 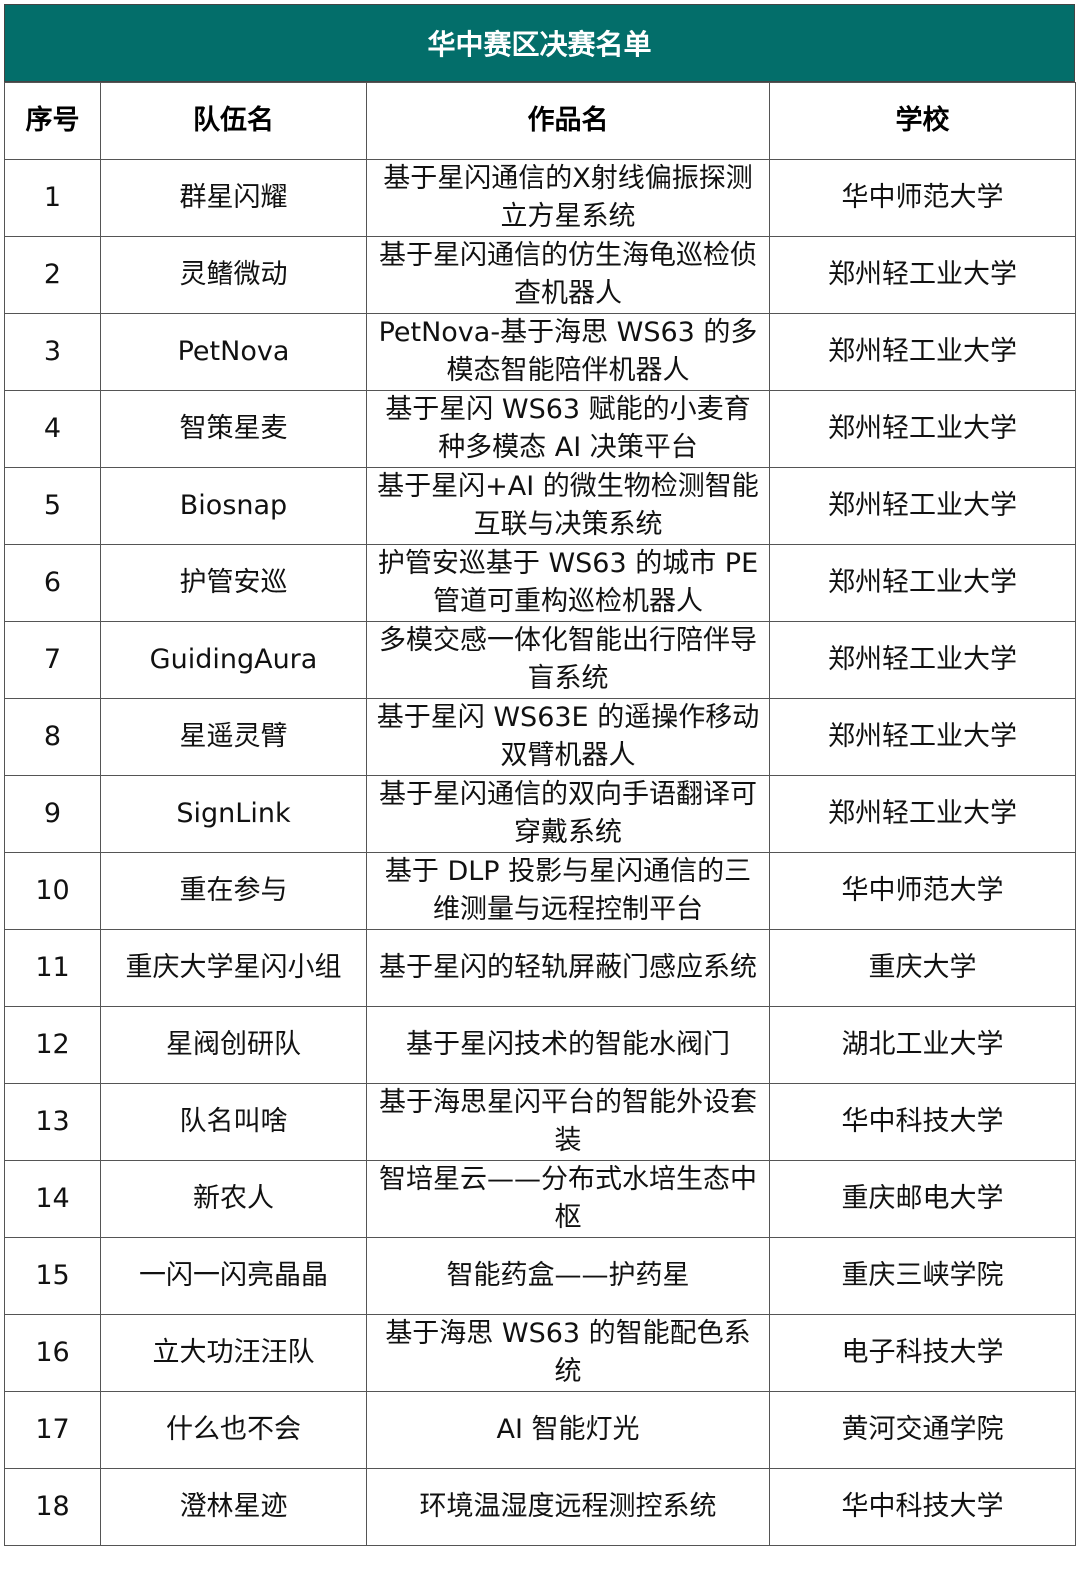 I want to click on cell-project: 护管安巡基于 WS63 的城市 PE 管道可重构巡检机器人, so click(x=568, y=583).